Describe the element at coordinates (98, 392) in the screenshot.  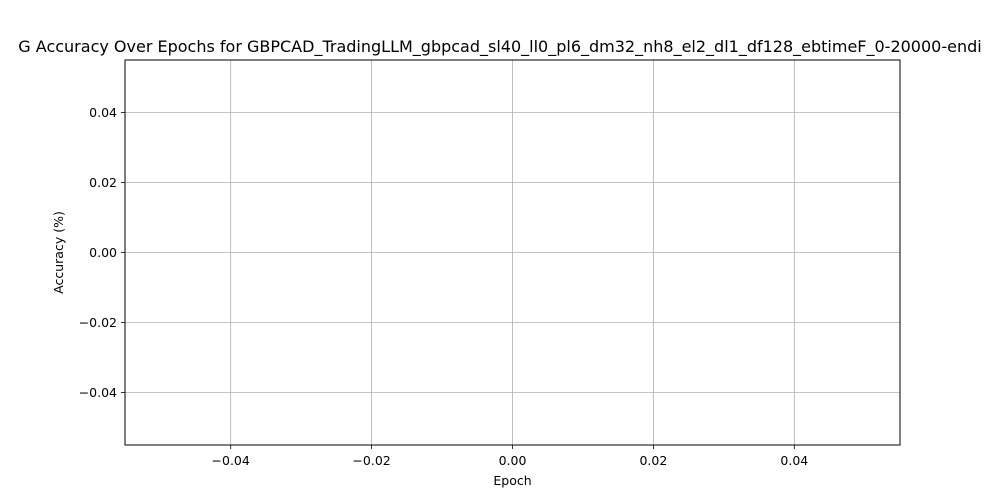
I see `y-tick-label: −0.04` at that location.